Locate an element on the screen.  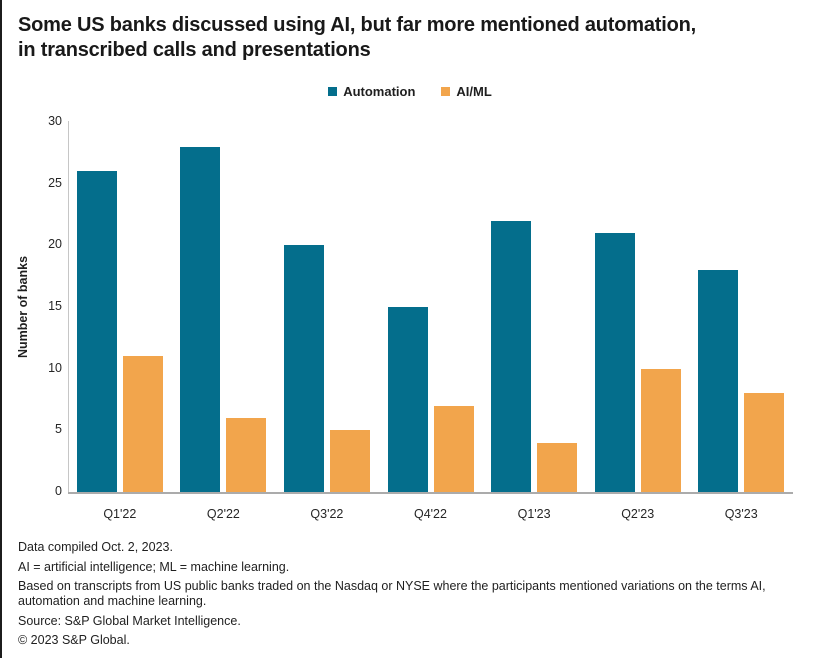
screenshot-left-edge-line is located at coordinates (1, 329).